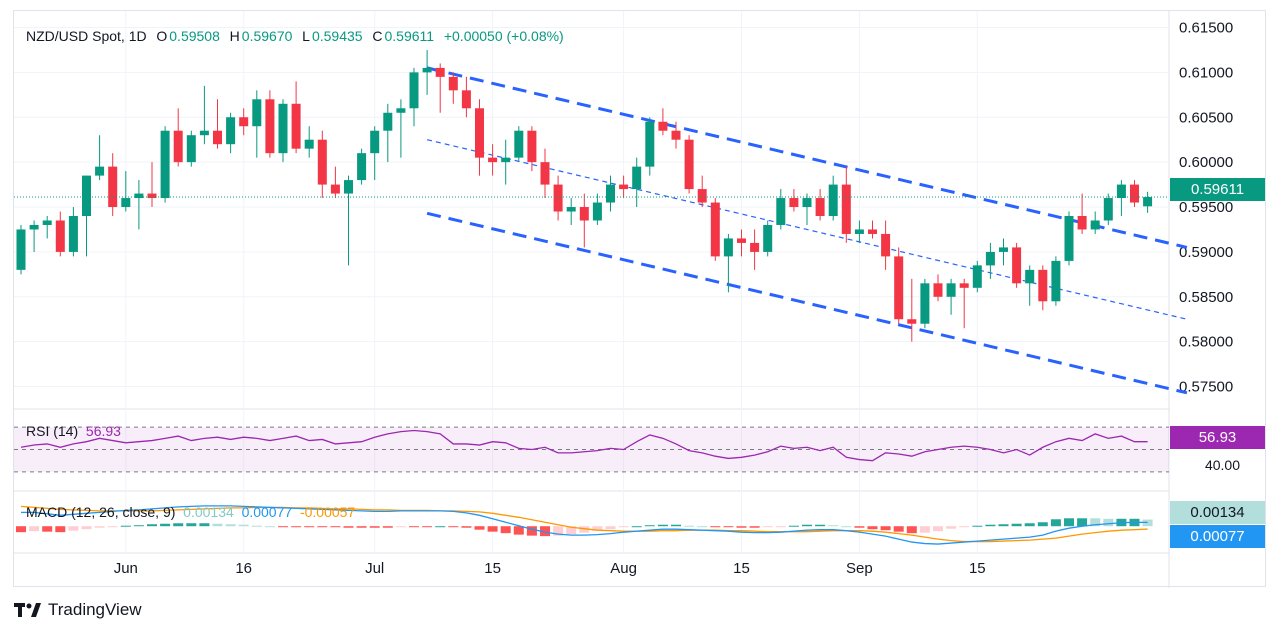 This screenshot has width=1280, height=637. I want to click on macd-label: MACD (12, 26, close, 9), so click(101, 512).